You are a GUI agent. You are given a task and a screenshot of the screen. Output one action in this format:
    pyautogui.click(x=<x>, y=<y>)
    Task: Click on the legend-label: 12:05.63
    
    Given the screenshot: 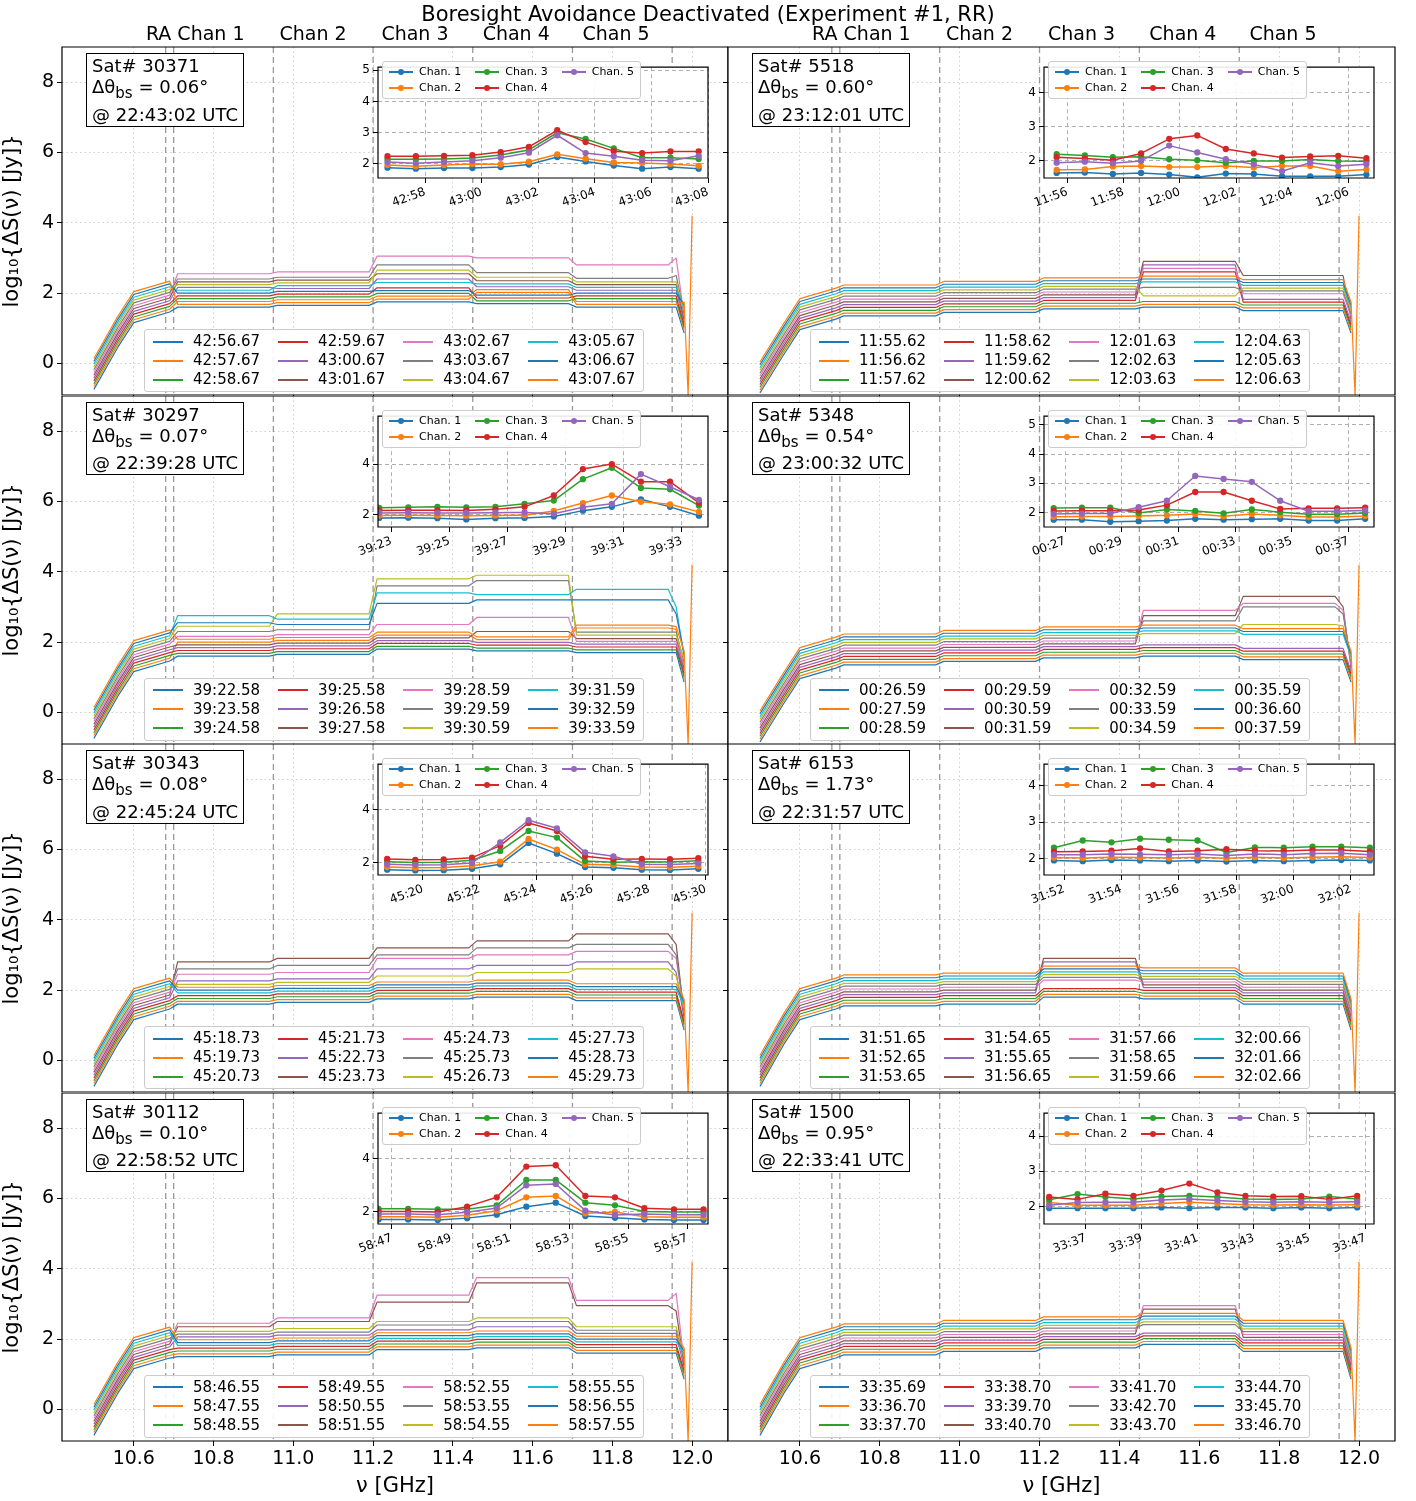 What is the action you would take?
    pyautogui.click(x=1267, y=360)
    